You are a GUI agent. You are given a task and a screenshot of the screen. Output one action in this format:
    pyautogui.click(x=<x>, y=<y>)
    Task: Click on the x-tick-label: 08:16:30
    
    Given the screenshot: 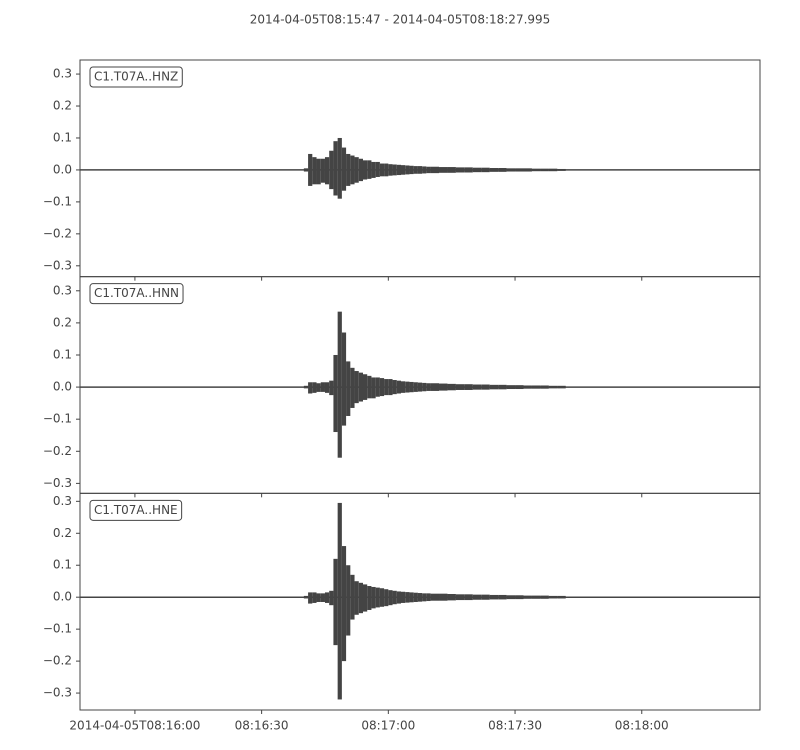 What is the action you would take?
    pyautogui.click(x=262, y=726)
    